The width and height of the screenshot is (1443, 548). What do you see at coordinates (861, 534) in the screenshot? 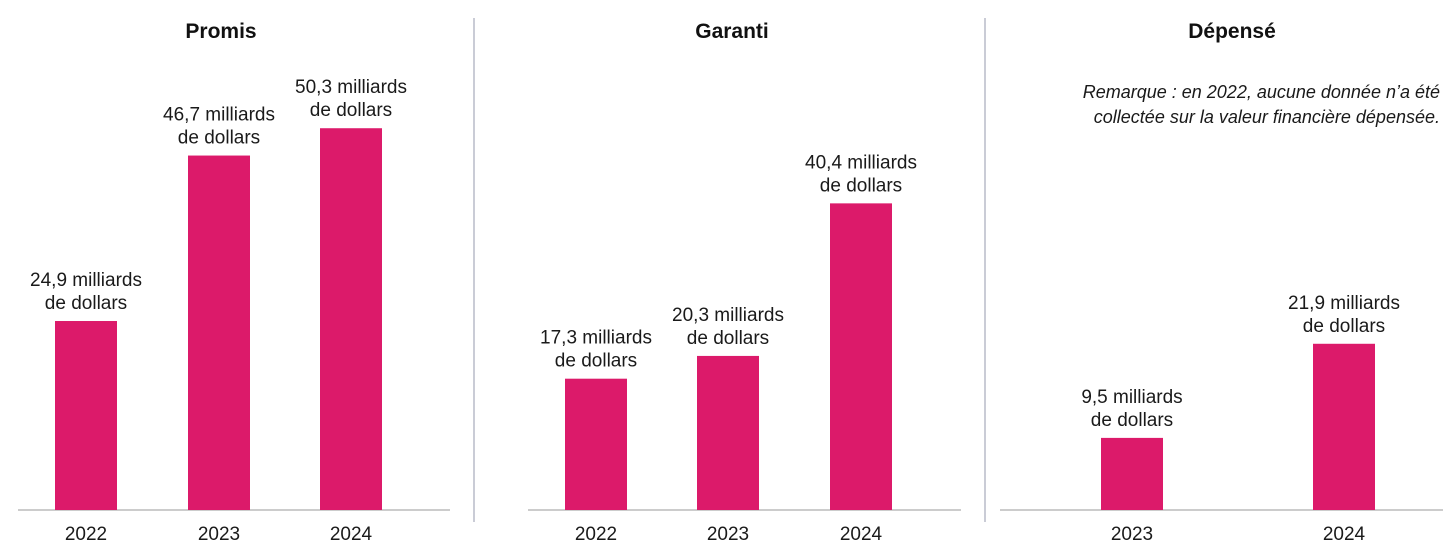
I see `tick-label-garanti-2024: 2024` at bounding box center [861, 534].